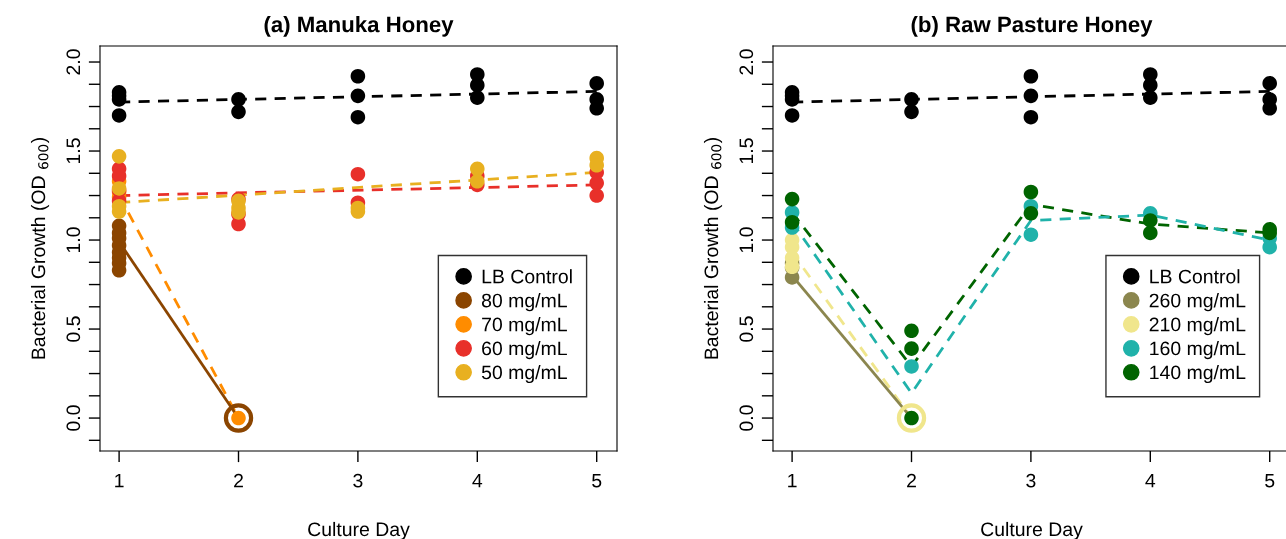 This screenshot has height=539, width=1286. What do you see at coordinates (1198, 374) in the screenshot?
I see `legend-label: 140 mg/mL` at bounding box center [1198, 374].